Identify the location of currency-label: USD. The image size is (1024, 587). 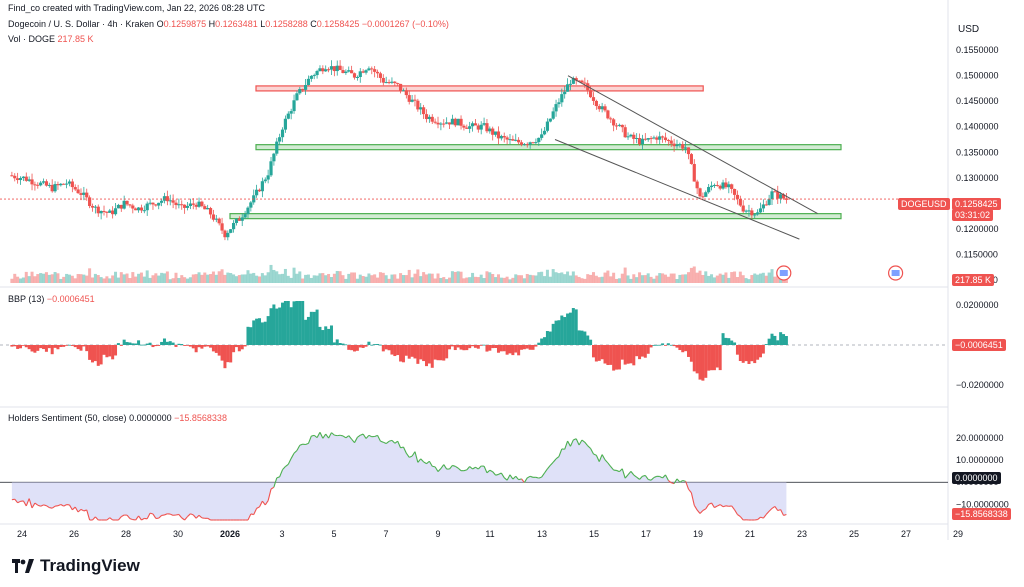
(969, 29).